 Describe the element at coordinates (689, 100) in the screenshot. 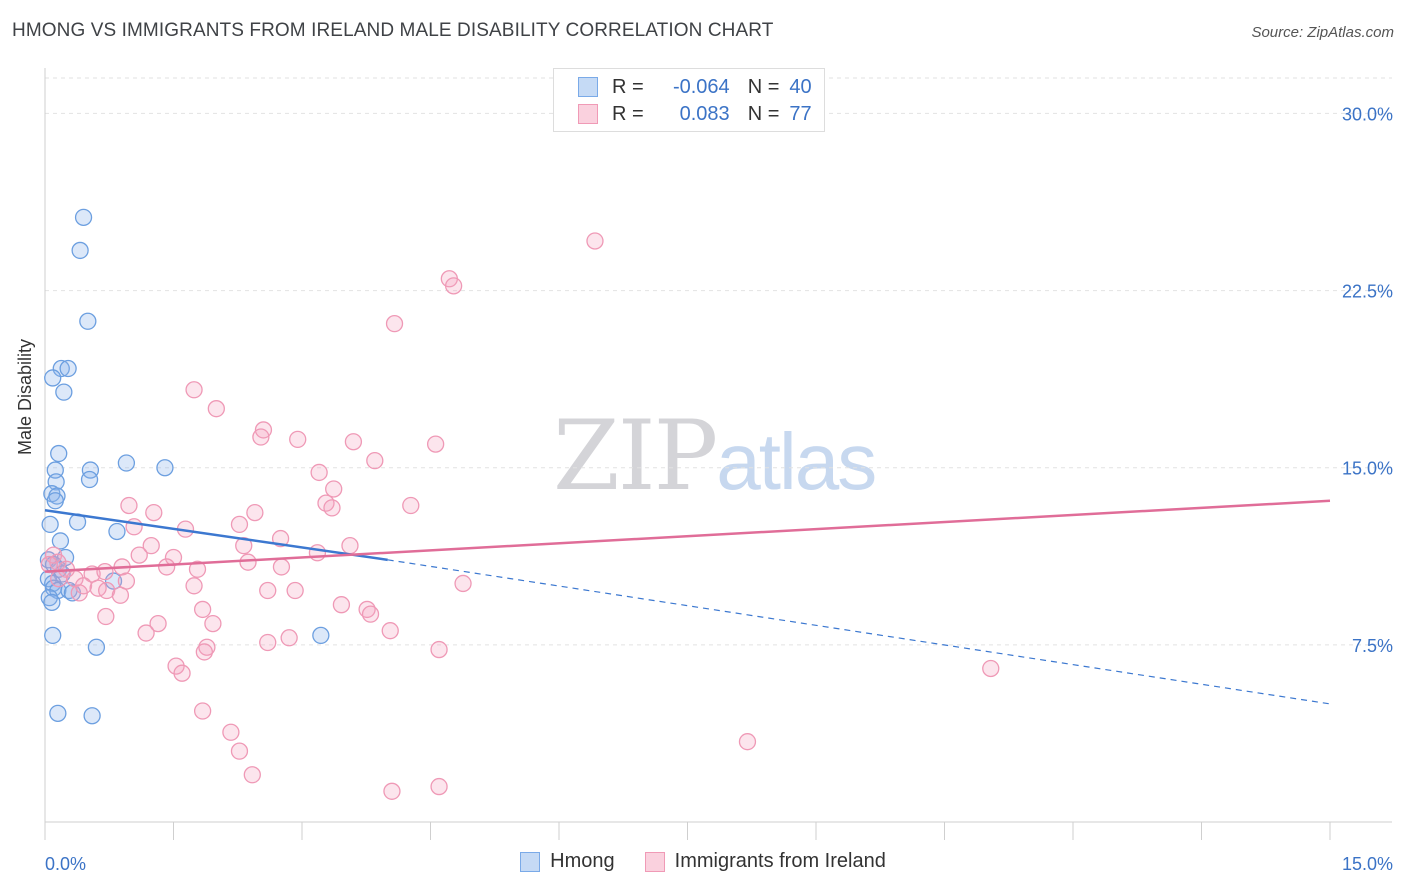

I see `correlation-legend: R = -0.064 N = 40 R = 0.083 N = 77` at that location.